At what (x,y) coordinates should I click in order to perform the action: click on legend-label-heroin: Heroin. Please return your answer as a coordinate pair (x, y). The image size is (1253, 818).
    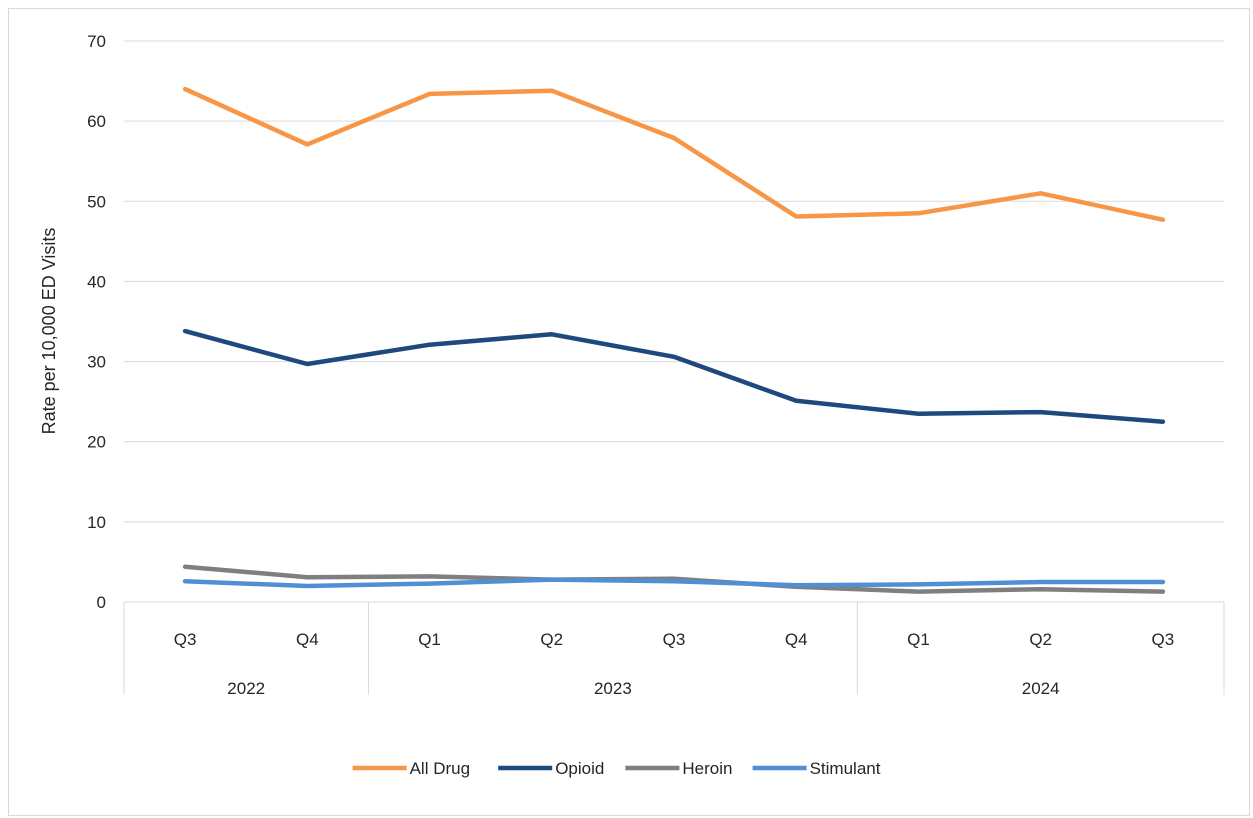
    Looking at the image, I should click on (707, 768).